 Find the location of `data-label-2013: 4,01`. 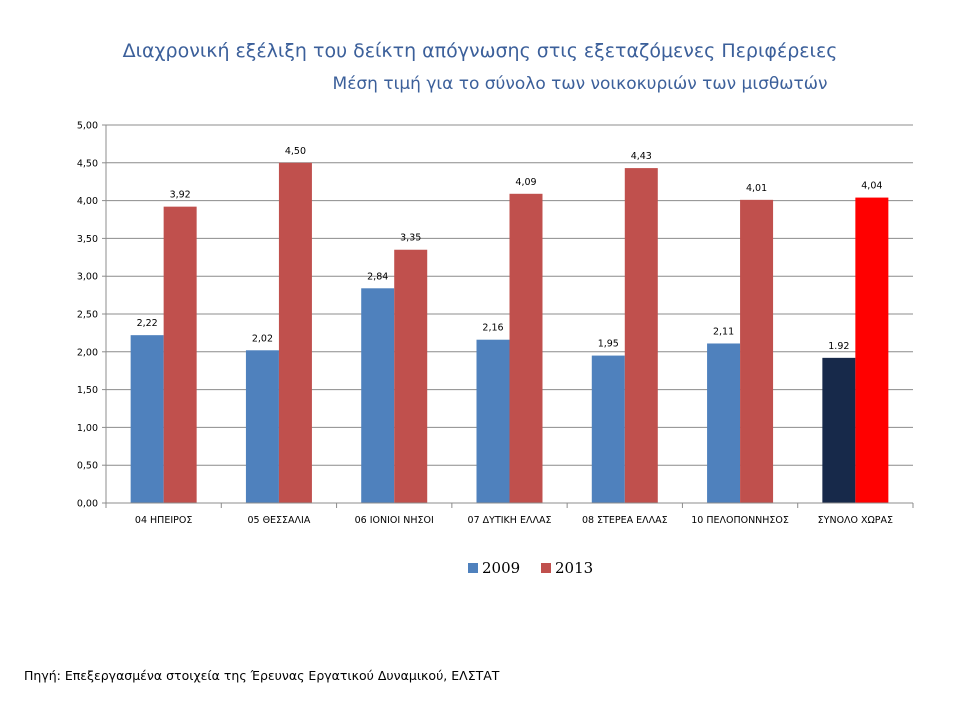

data-label-2013: 4,01 is located at coordinates (756, 188).